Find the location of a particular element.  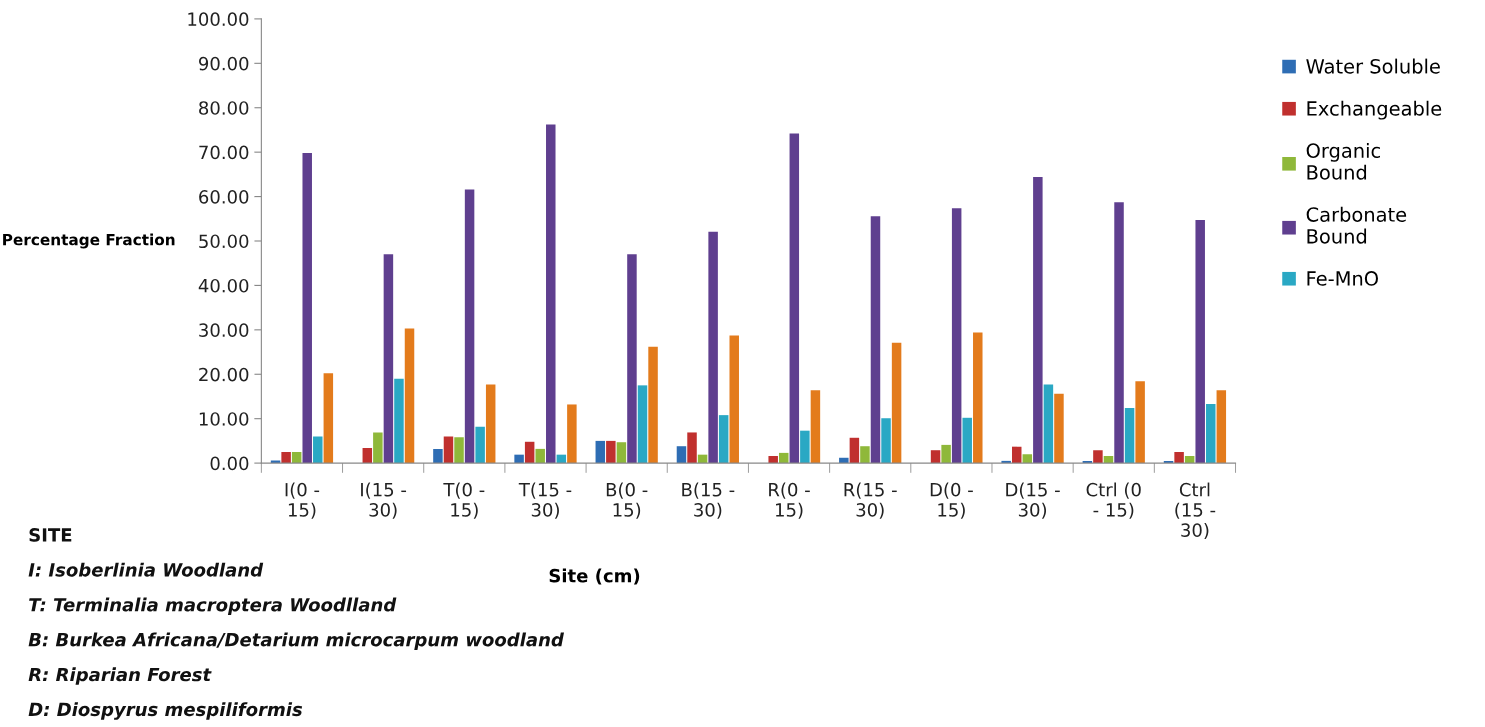

text: D: Diospyrus mespiliformis is located at coordinates (165, 711).